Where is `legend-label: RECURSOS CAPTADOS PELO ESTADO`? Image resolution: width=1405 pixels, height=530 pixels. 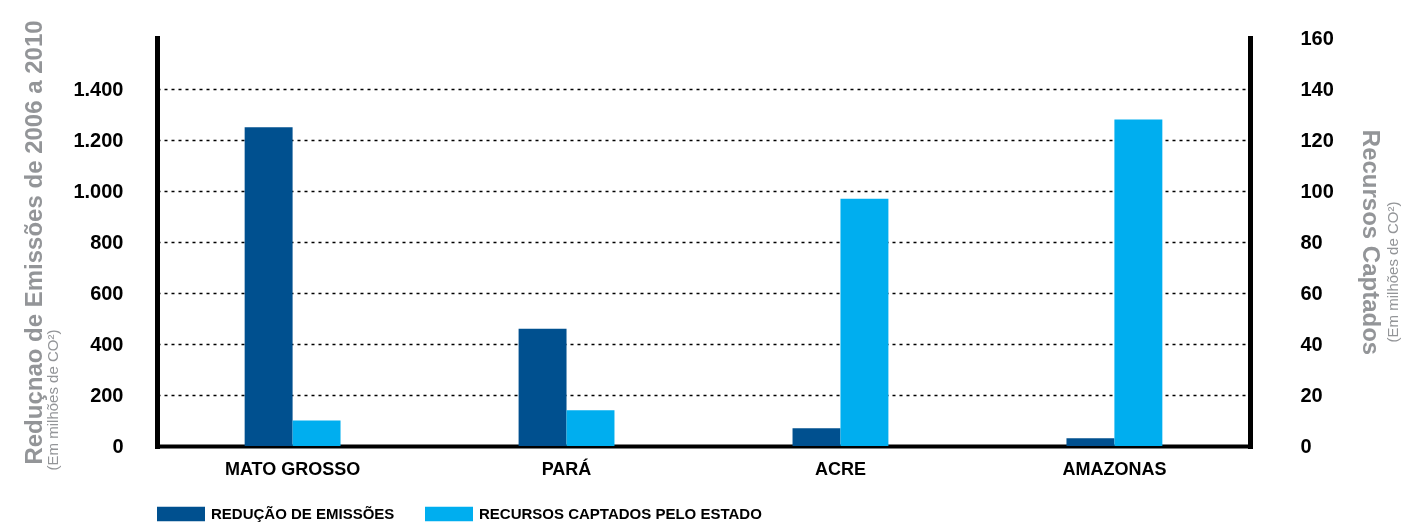
legend-label: RECURSOS CAPTADOS PELO ESTADO is located at coordinates (621, 513).